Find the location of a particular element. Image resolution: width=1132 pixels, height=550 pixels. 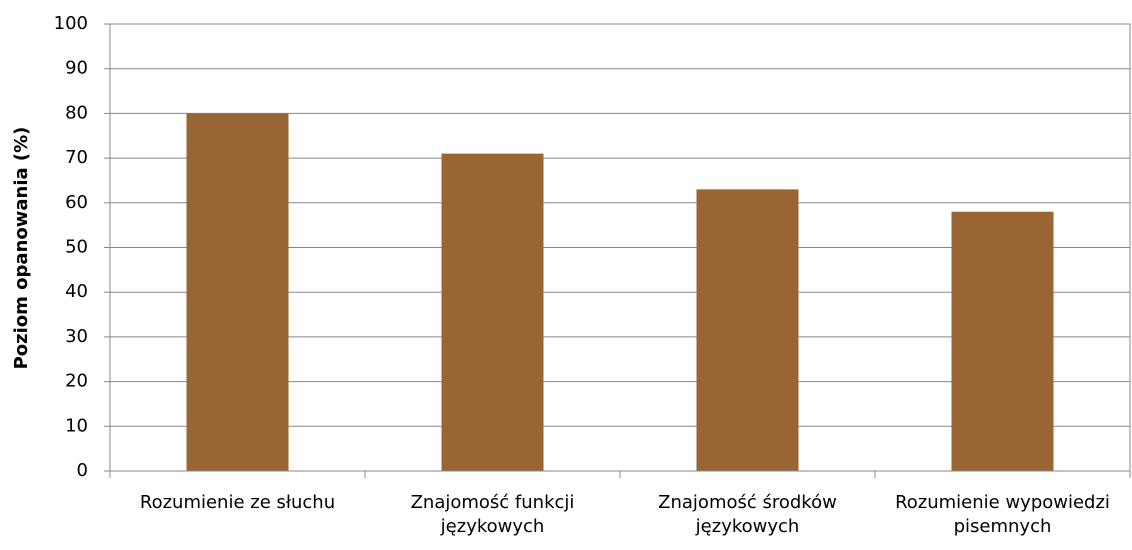

y-tick-label: 80 is located at coordinates (76, 112).